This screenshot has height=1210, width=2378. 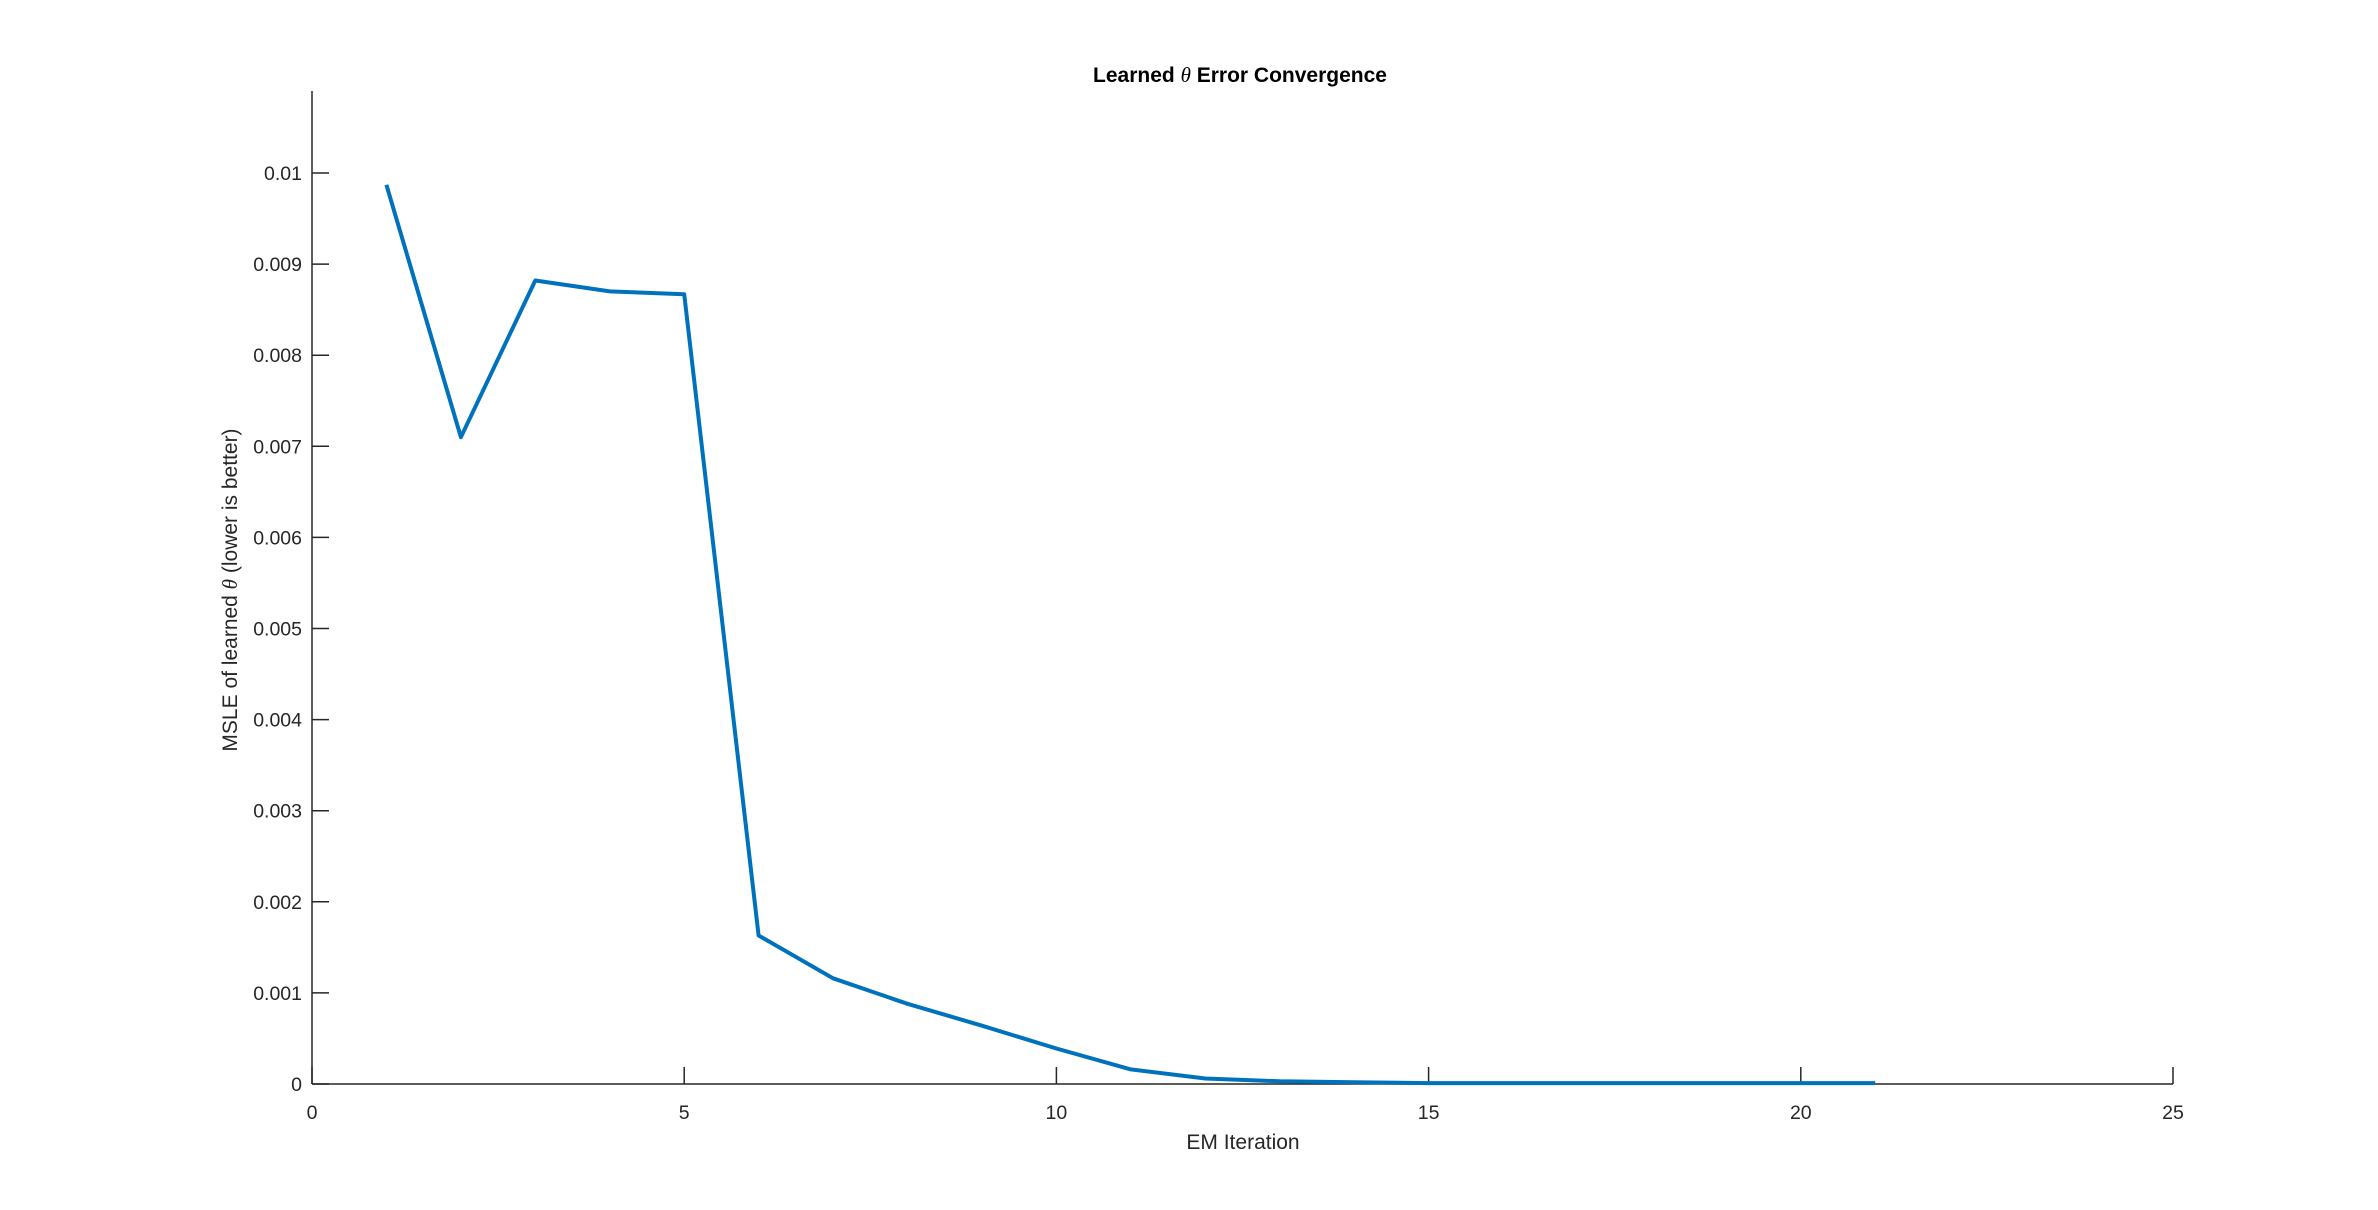 I want to click on x-axis-ticks: 0 5 10 15 20 25, so click(x=1245, y=1095).